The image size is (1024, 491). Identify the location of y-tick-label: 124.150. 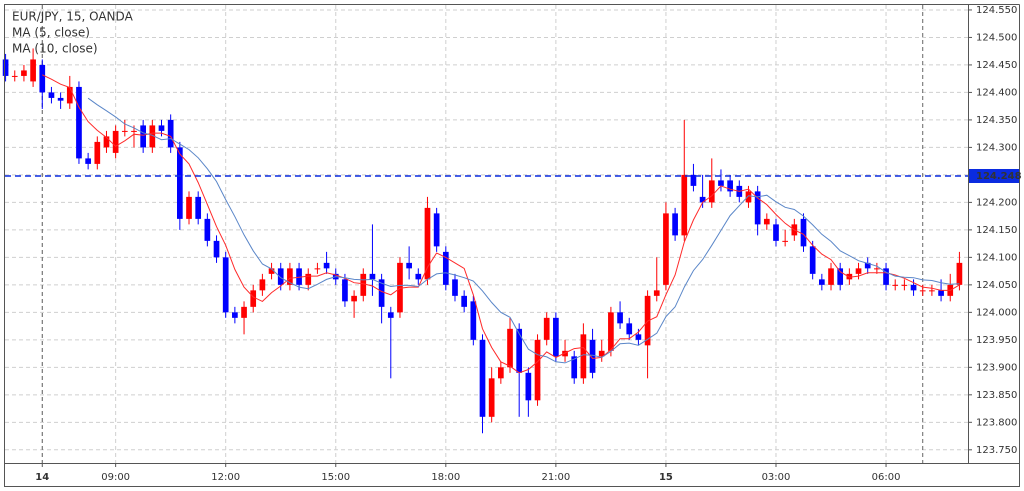
(996, 230).